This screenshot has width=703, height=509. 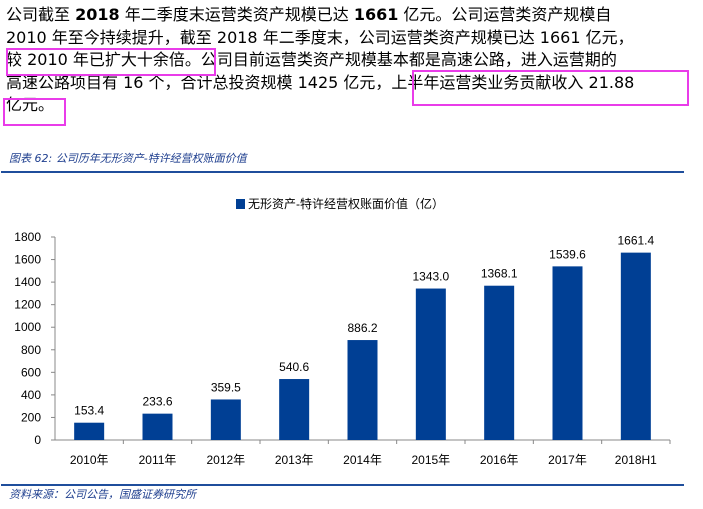 What do you see at coordinates (27, 327) in the screenshot?
I see `y-tick-label: 1000` at bounding box center [27, 327].